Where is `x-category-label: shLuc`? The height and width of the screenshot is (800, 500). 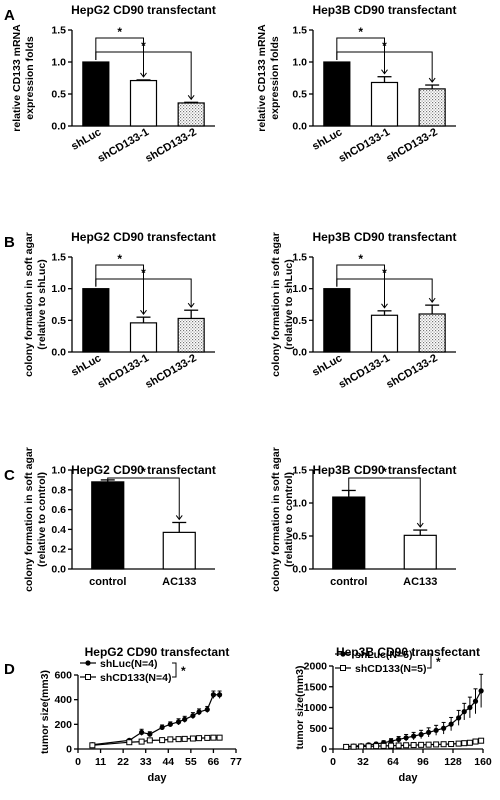 x-category-label: shLuc is located at coordinates (327, 365).